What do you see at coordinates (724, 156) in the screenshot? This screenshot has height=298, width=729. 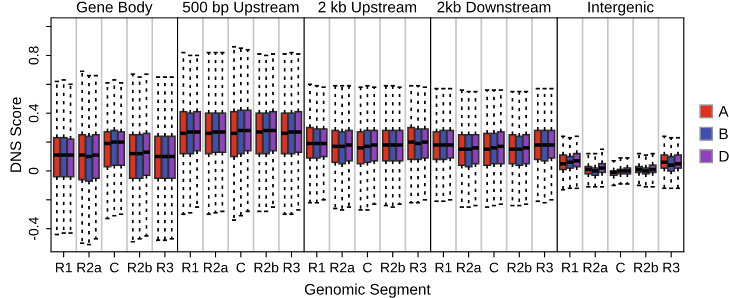 I see `legend-label: D` at bounding box center [724, 156].